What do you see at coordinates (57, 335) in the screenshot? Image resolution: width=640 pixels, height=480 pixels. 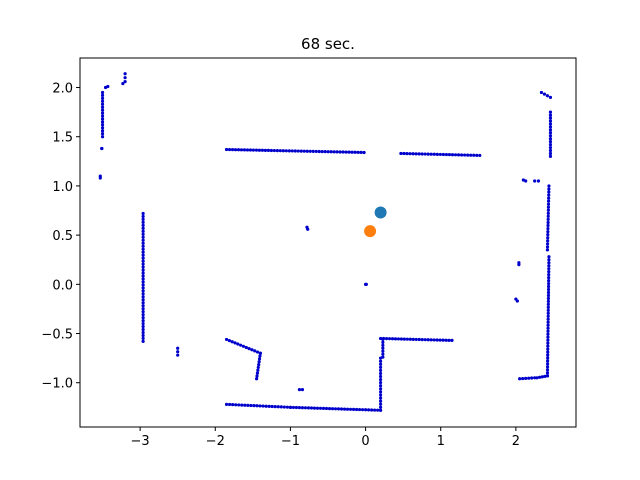 I see `y-tick-label: −0.5` at bounding box center [57, 335].